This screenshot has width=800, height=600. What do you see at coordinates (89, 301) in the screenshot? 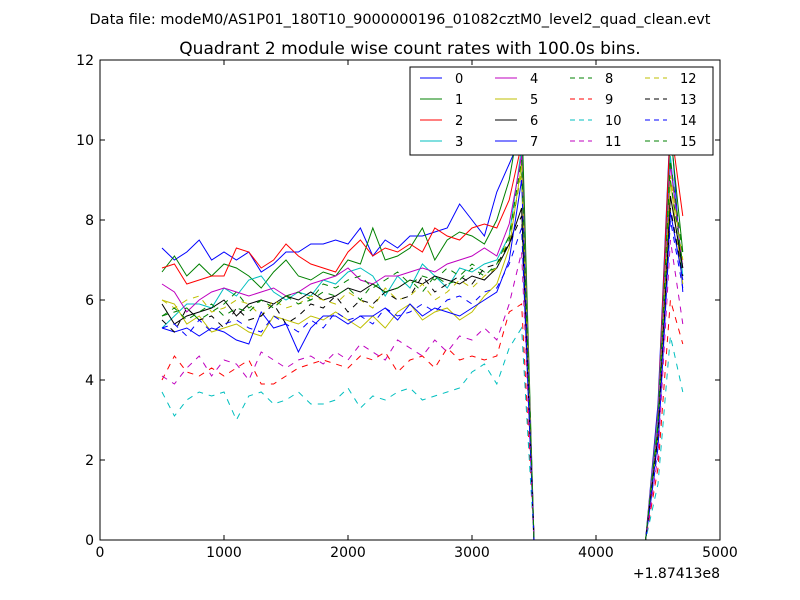
I see `y-tick-label: 6` at bounding box center [89, 301].